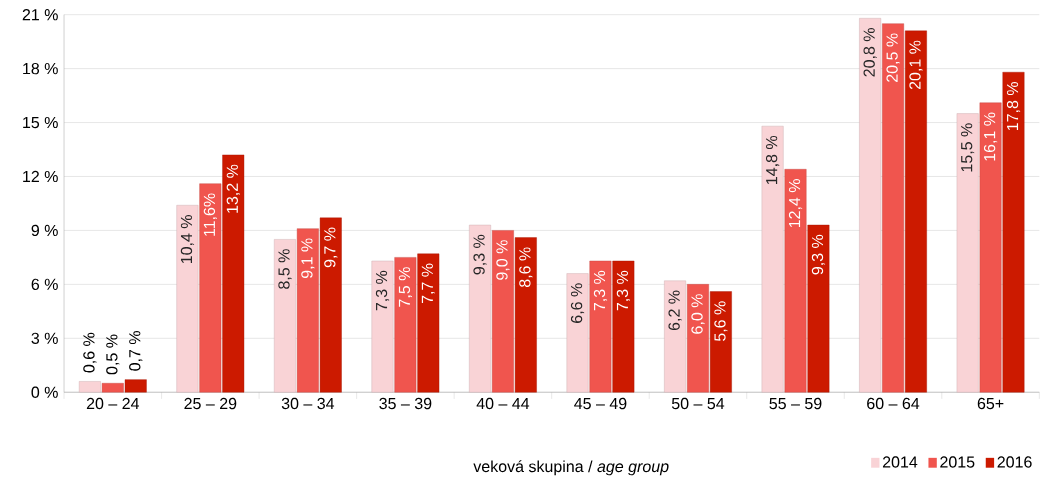 The image size is (1054, 478). What do you see at coordinates (210, 215) in the screenshot?
I see `data-label: 11,6%` at bounding box center [210, 215].